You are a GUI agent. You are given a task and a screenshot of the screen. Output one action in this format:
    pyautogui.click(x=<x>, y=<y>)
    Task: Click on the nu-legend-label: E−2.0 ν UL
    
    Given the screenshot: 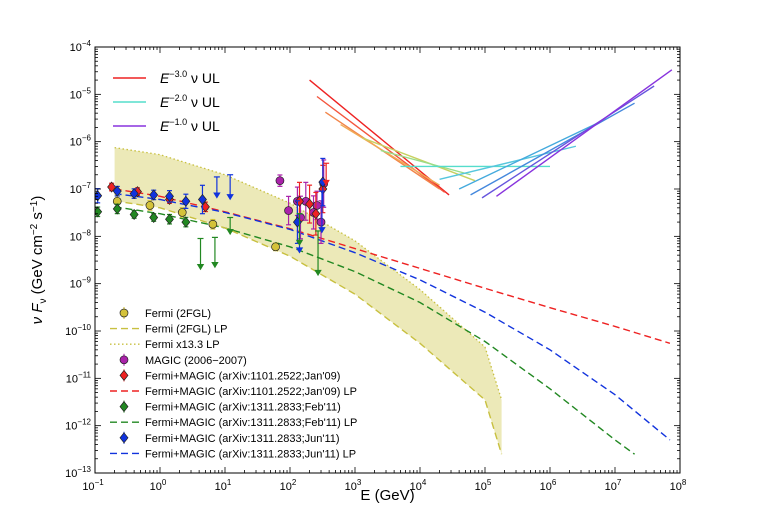 What is the action you would take?
    pyautogui.click(x=190, y=101)
    